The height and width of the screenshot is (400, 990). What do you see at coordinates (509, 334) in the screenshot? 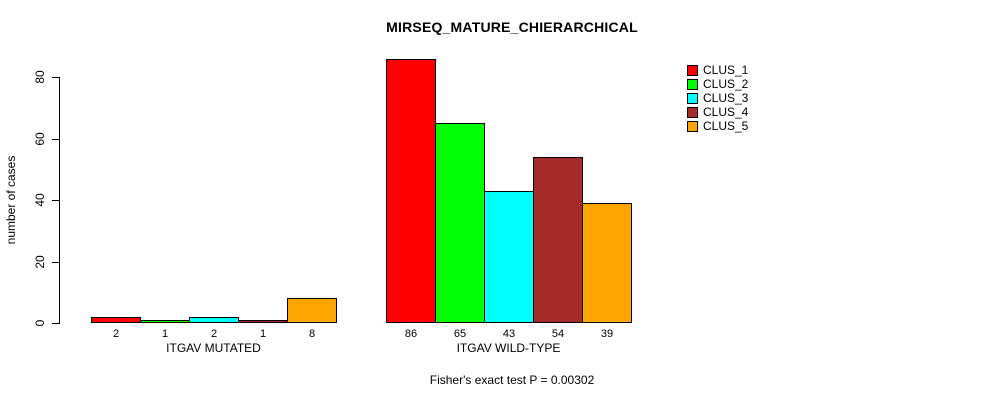
I see `bar-value-label: 43` at bounding box center [509, 334].